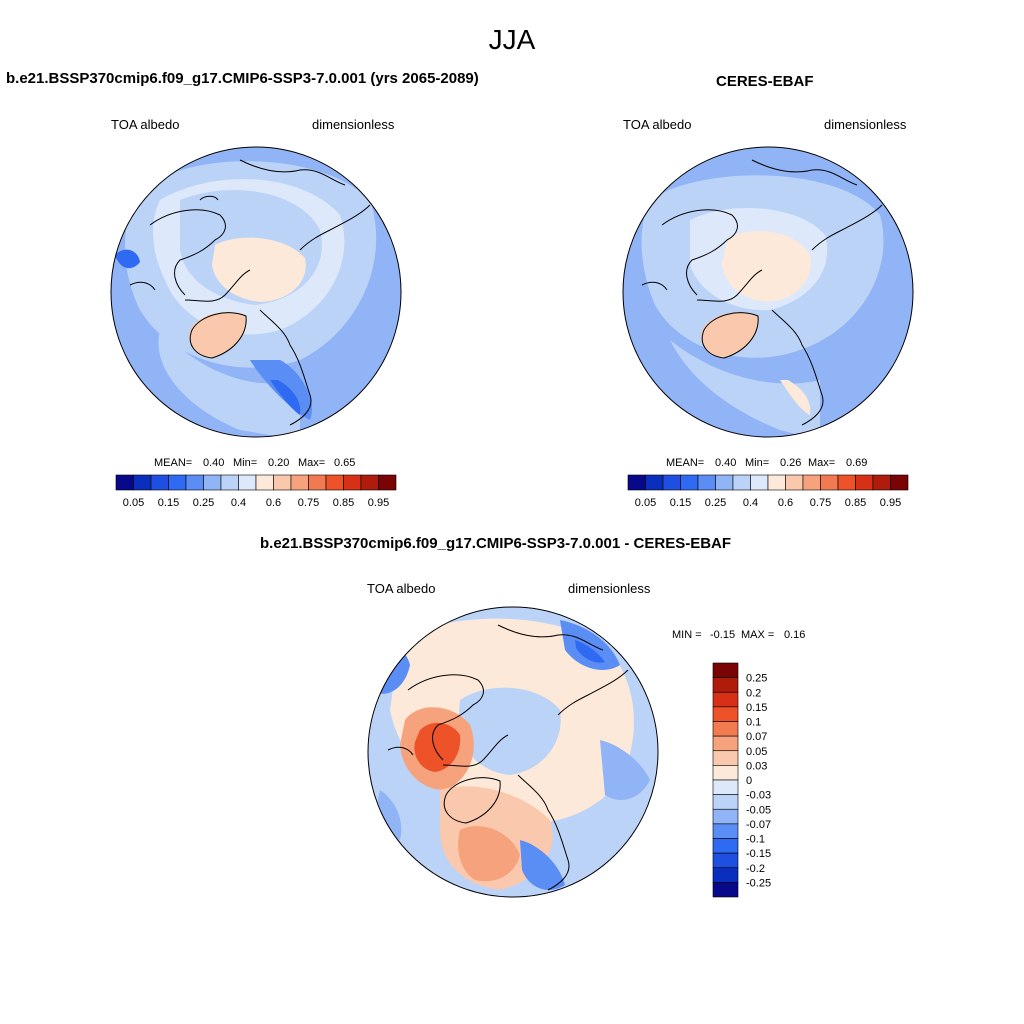  What do you see at coordinates (133, 503) in the screenshot?
I see `left-colorbar-tick-label: 0.05` at bounding box center [133, 503].